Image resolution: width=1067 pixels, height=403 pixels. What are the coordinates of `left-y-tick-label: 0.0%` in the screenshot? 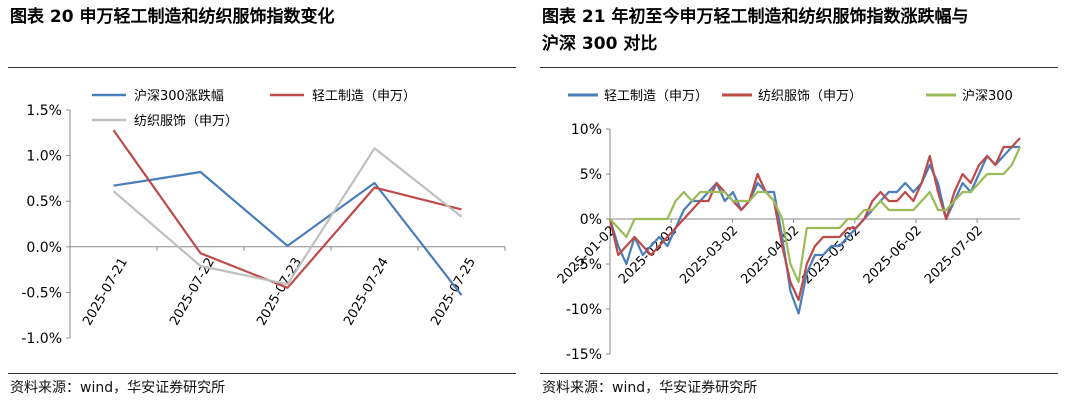 It's located at (44, 248).